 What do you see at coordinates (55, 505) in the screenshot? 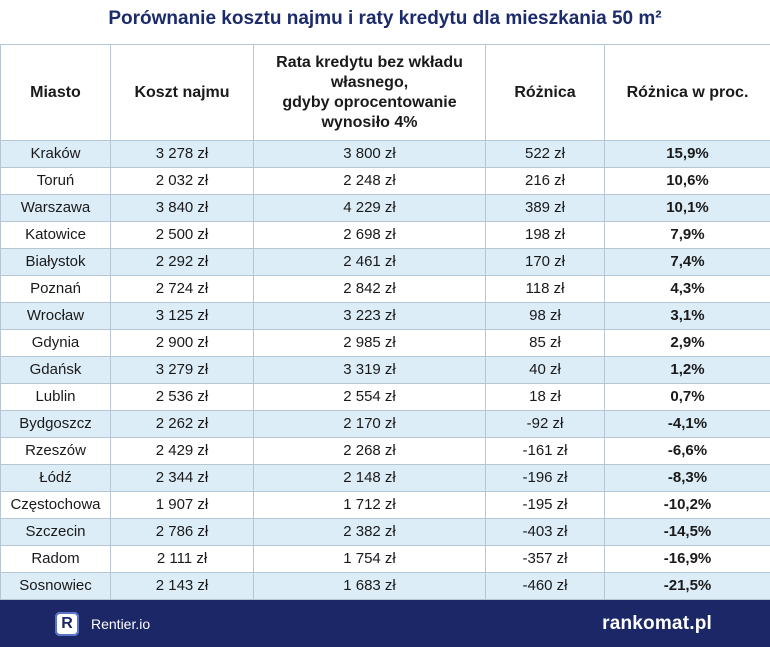
I see `cell-city: Częstochowa` at bounding box center [55, 505].